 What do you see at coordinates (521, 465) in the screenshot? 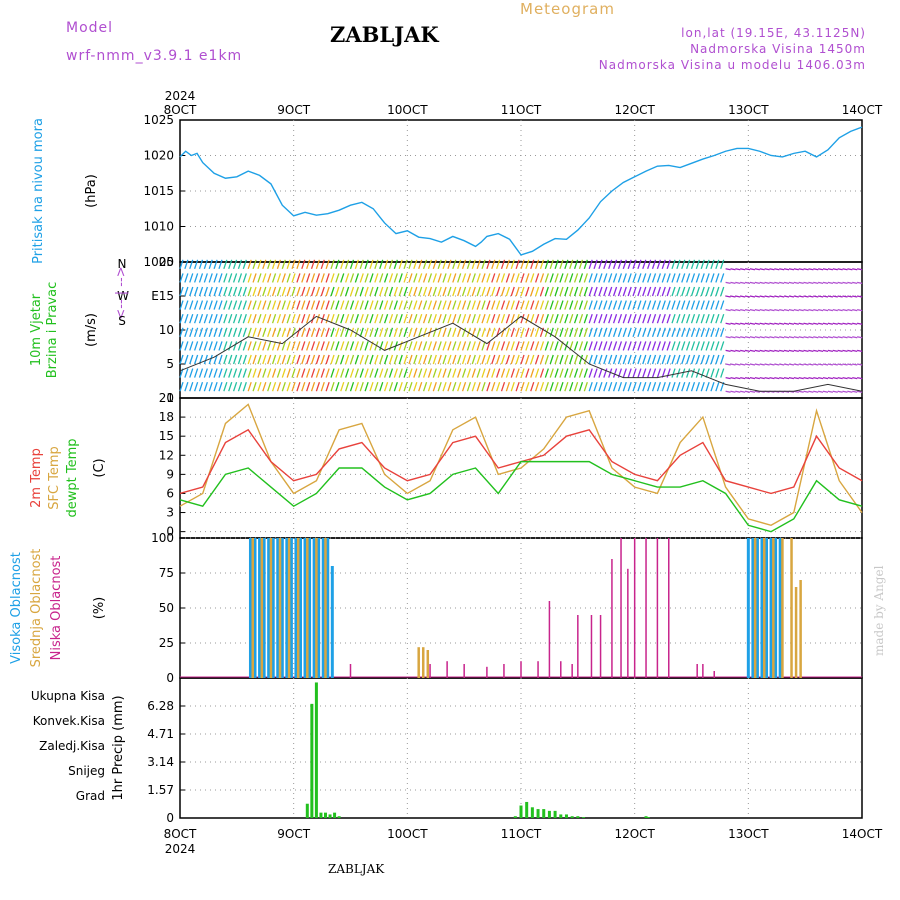
I see `sfc-temp-line` at bounding box center [521, 465].